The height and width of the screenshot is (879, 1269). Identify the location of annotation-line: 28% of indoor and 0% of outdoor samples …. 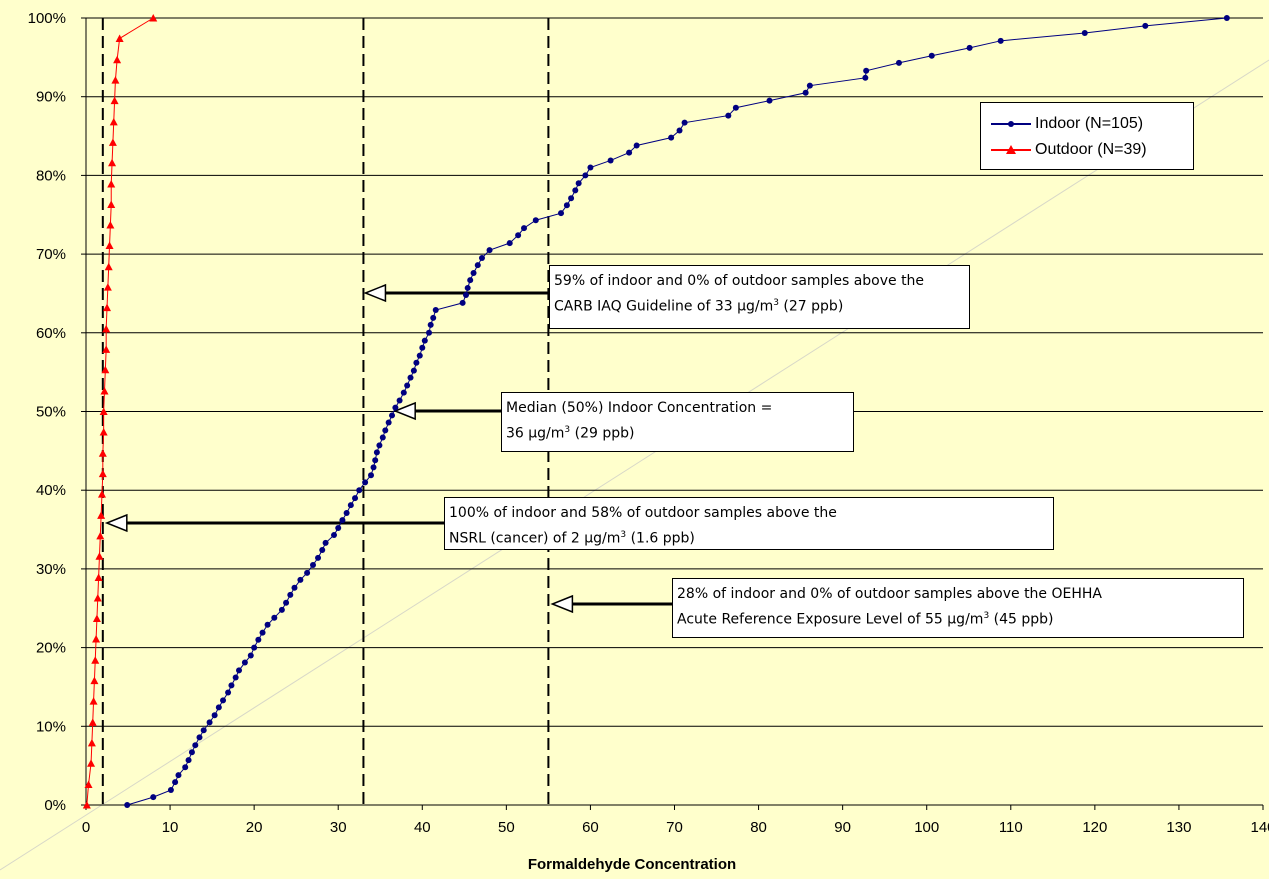
(889, 594).